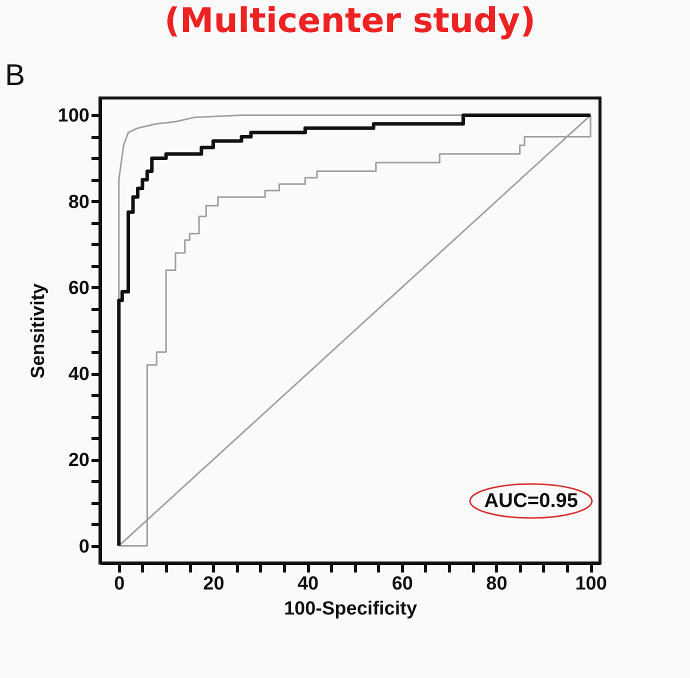 This screenshot has width=690, height=678. What do you see at coordinates (531, 501) in the screenshot?
I see `annotation: AUC=0.95` at bounding box center [531, 501].